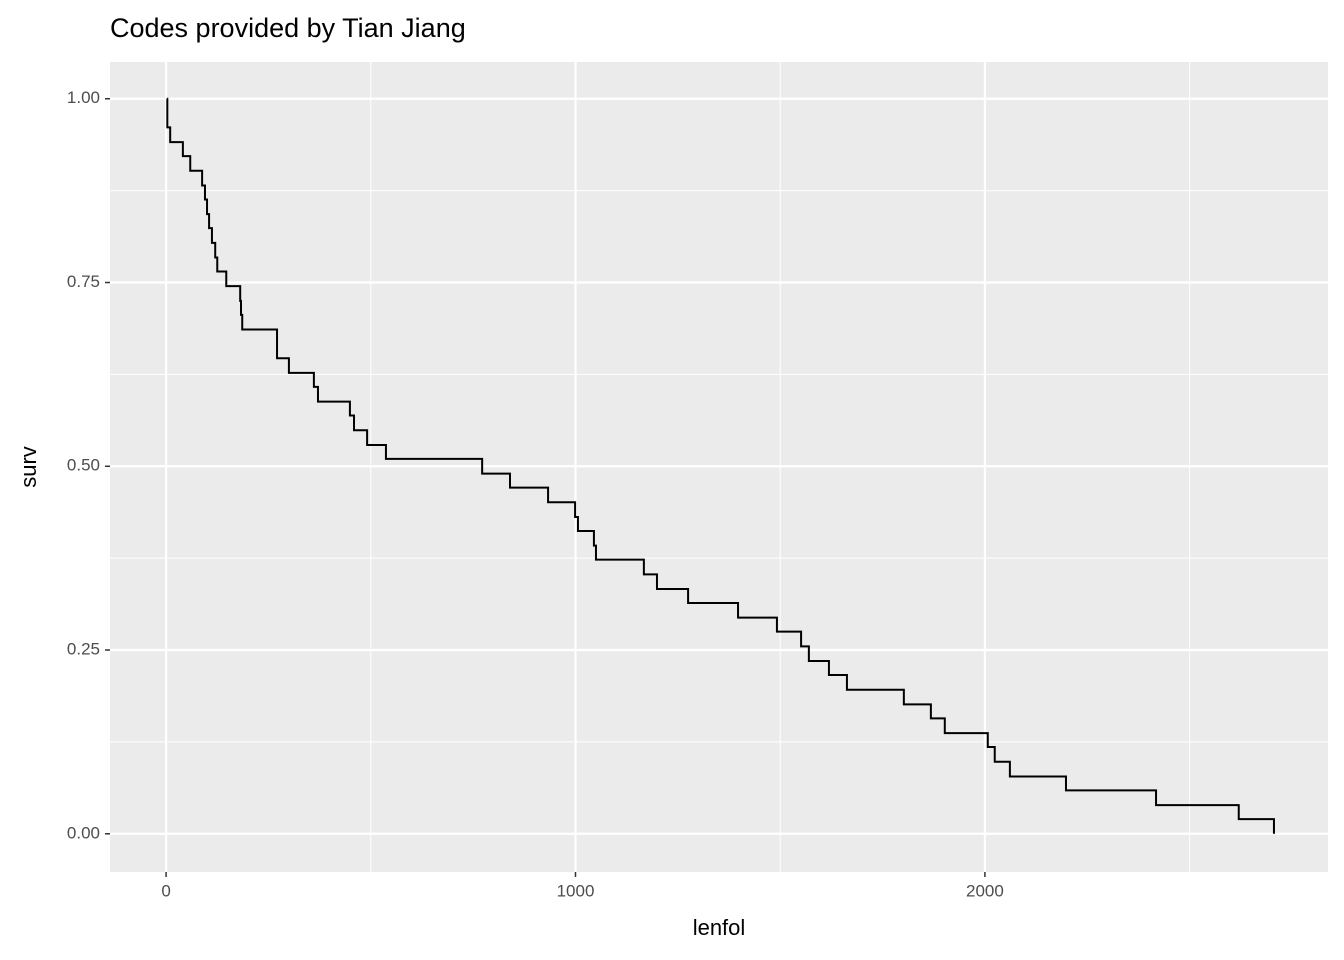  Describe the element at coordinates (165, 890) in the screenshot. I see `x-tick-label: 0` at that location.